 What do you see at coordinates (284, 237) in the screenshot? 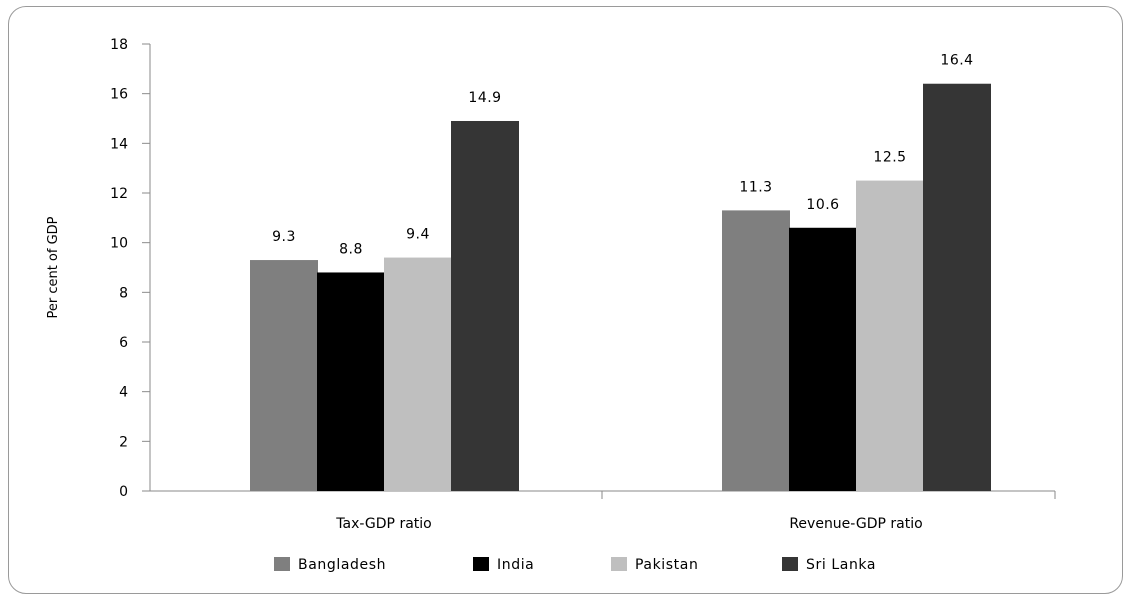
I see `data-label: 9.3` at bounding box center [284, 237].